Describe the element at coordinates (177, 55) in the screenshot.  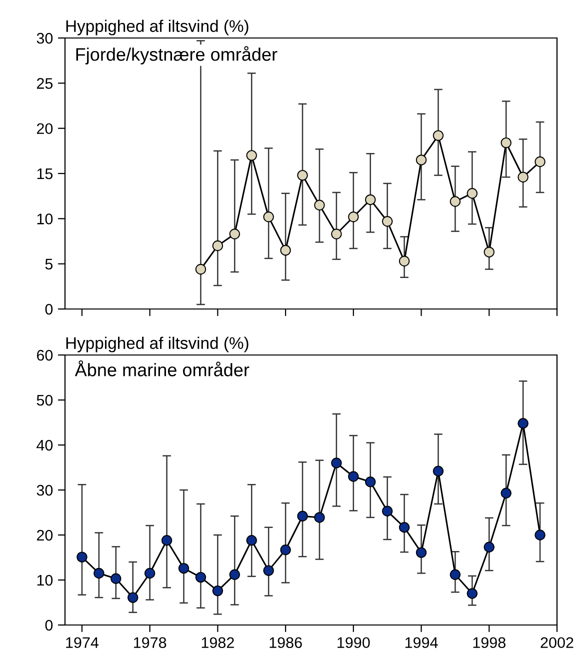
I see `annotation: Fjorde/kystnære områder` at that location.